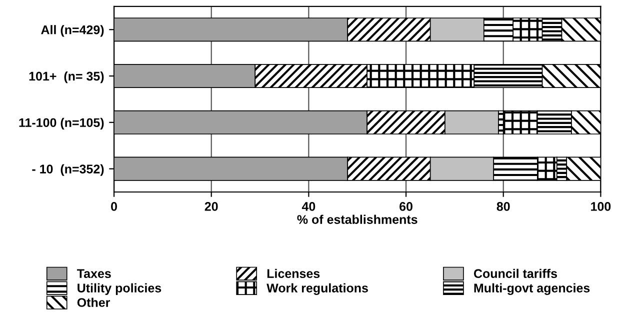  Describe the element at coordinates (503, 206) in the screenshot. I see `x-tick-label: 80` at that location.